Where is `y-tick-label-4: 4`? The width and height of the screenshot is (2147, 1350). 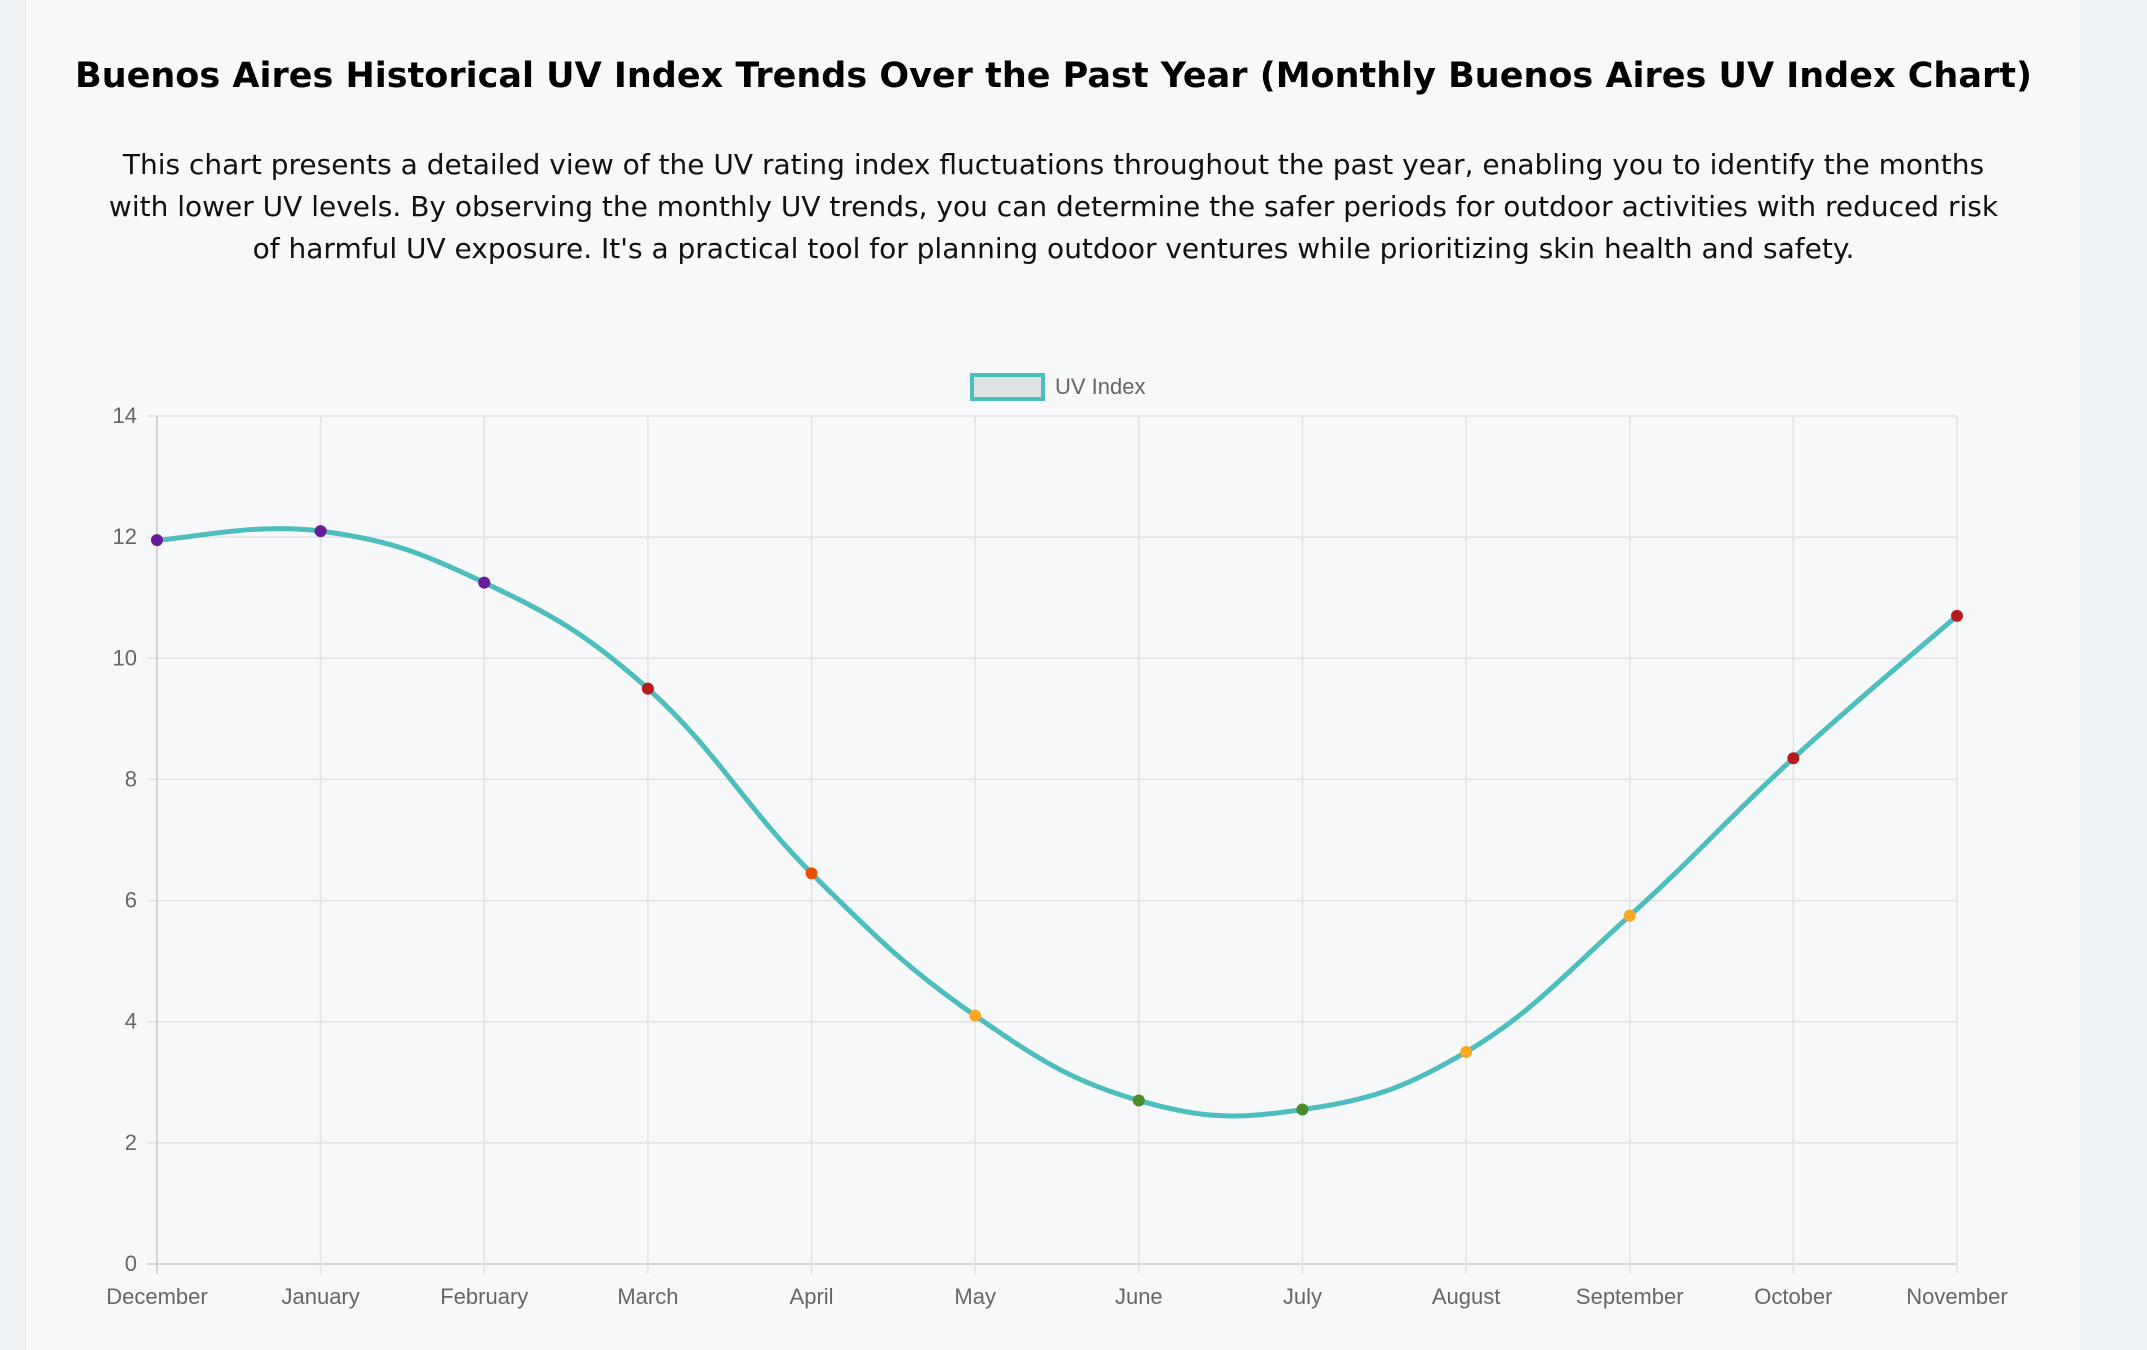
y-tick-label-4: 4 is located at coordinates (131, 1021).